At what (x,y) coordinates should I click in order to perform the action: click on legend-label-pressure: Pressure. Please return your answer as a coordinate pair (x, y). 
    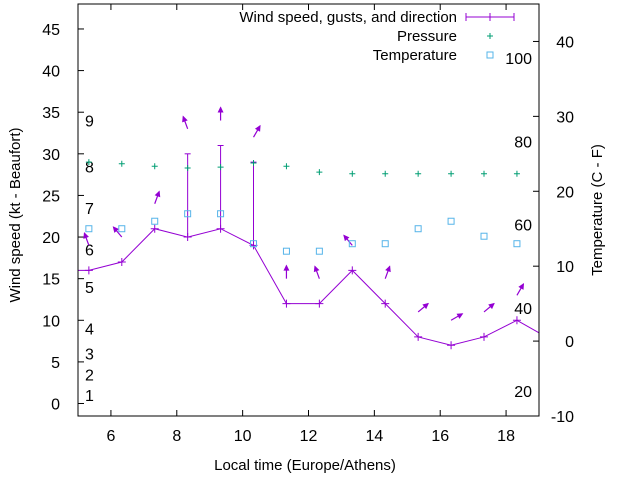
    Looking at the image, I should click on (427, 36).